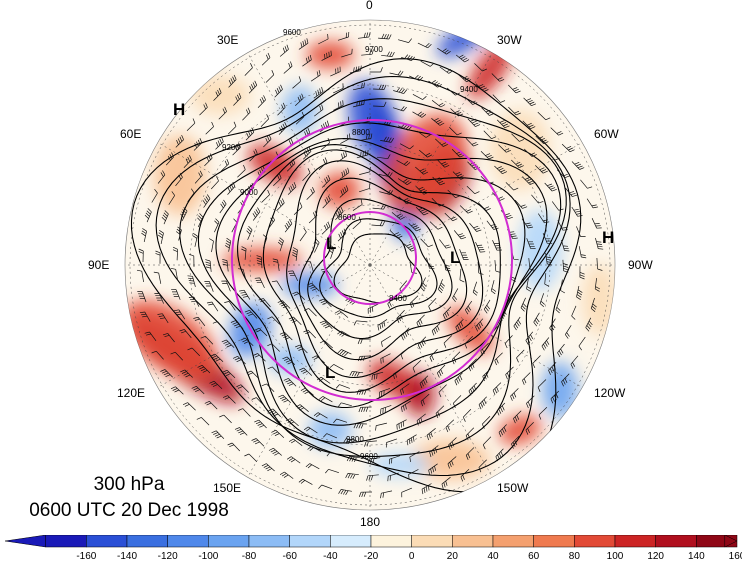 This screenshot has width=742, height=561. Describe the element at coordinates (534, 556) in the screenshot. I see `colorbar-tick-label: 60` at that location.